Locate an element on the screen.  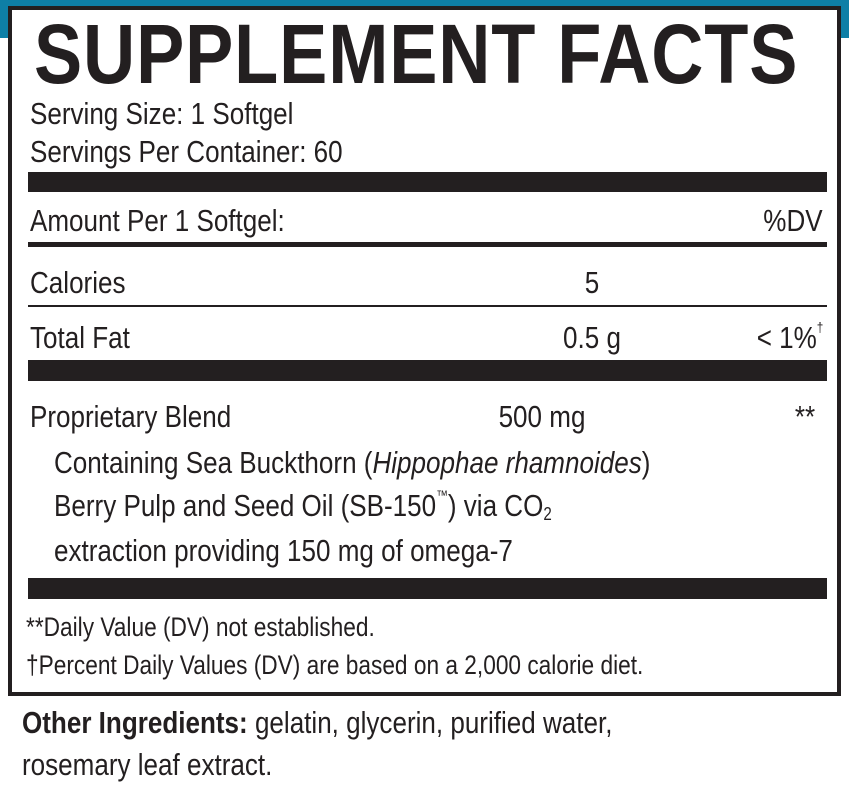
blend-dv: ** is located at coordinates (804, 416).